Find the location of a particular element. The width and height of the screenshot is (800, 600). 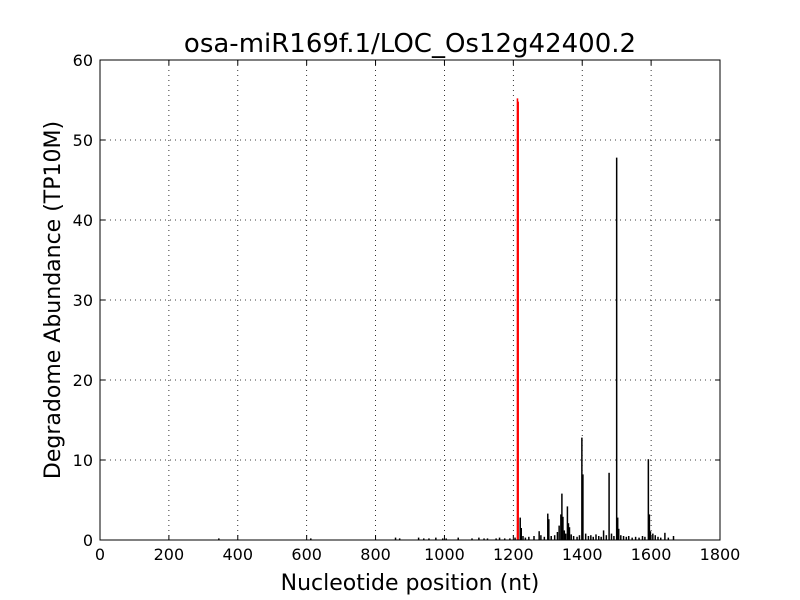

highlight-bars is located at coordinates (517, 319).